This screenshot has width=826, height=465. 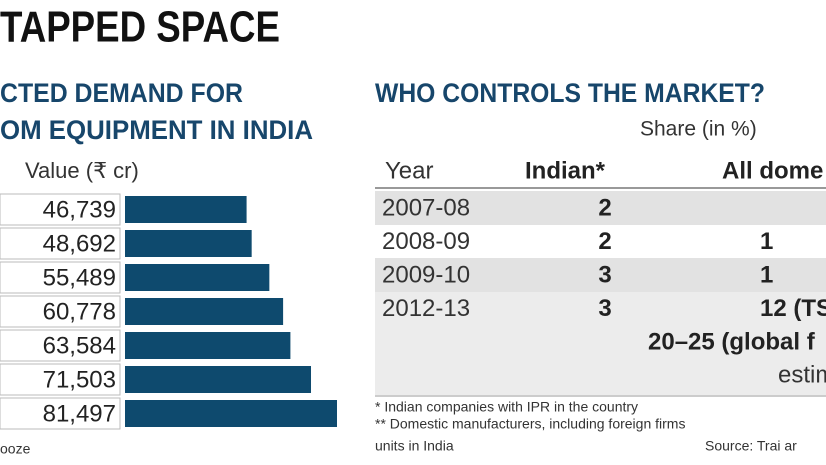 What do you see at coordinates (698, 129) in the screenshot?
I see `table-subtitle: Share (in %)` at bounding box center [698, 129].